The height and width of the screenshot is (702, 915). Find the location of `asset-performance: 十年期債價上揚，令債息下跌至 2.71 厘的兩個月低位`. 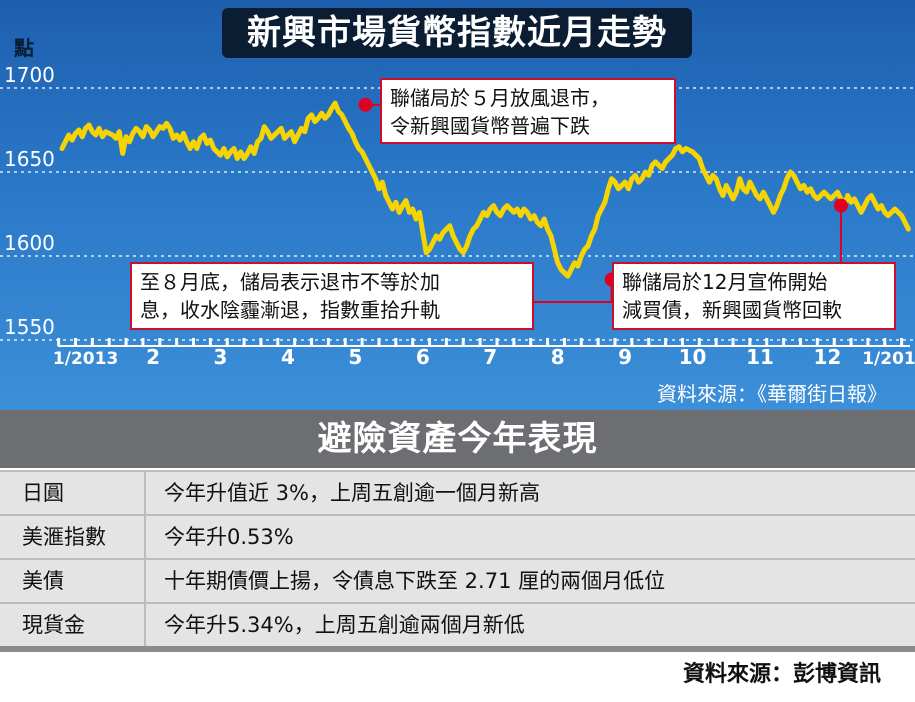

asset-performance: 十年期債價上揚，令債息下跌至 2.71 厘的兩個月低位 is located at coordinates (415, 581).